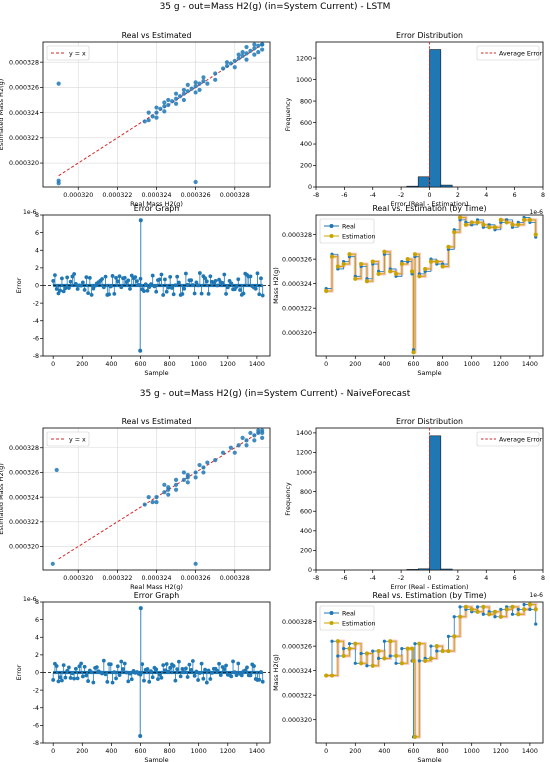 The width and height of the screenshot is (550, 762). What do you see at coordinates (53, 751) in the screenshot?
I see `x-tick-label: 0` at bounding box center [53, 751].